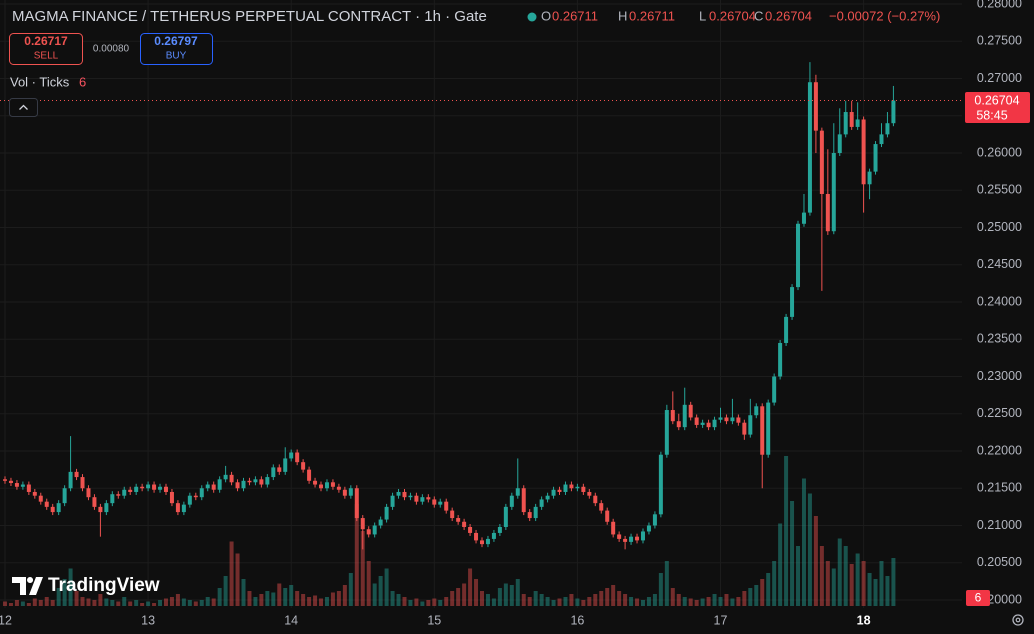 The image size is (1034, 634). I want to click on y-tick-label: 0.22500, so click(999, 413).